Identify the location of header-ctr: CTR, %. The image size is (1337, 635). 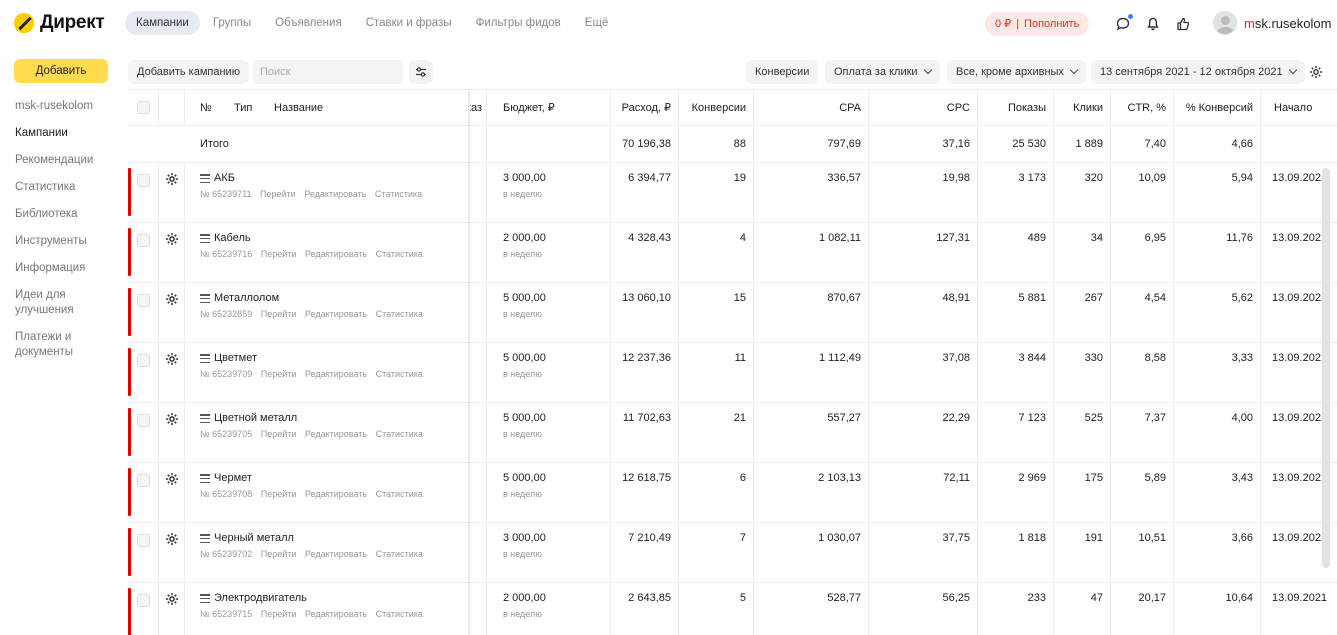
(1142, 107).